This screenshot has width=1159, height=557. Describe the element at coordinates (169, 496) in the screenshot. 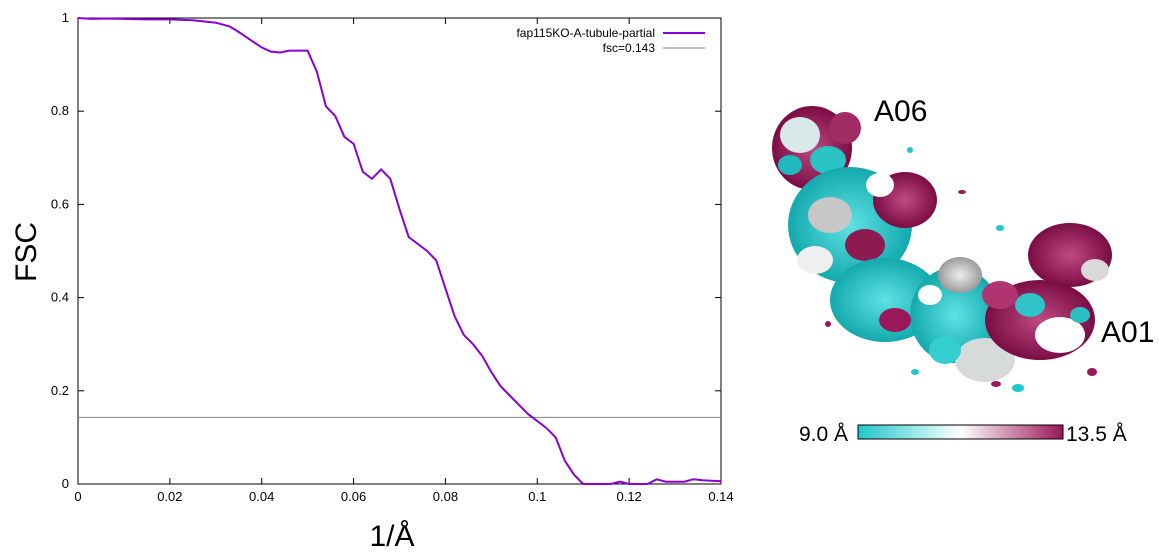

I see `x-tick-label: 0.02` at that location.